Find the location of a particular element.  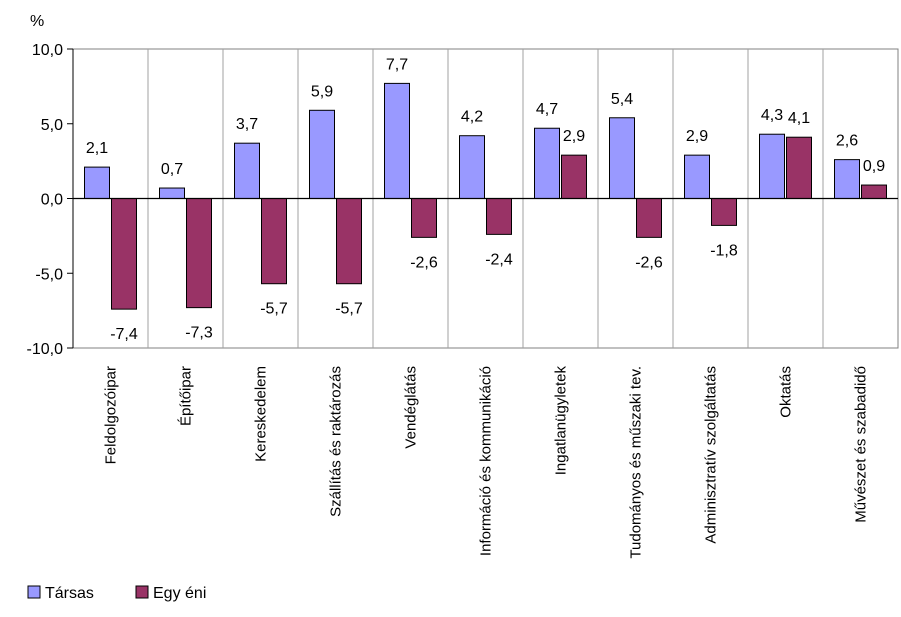

data-label: 4,1 is located at coordinates (799, 118).